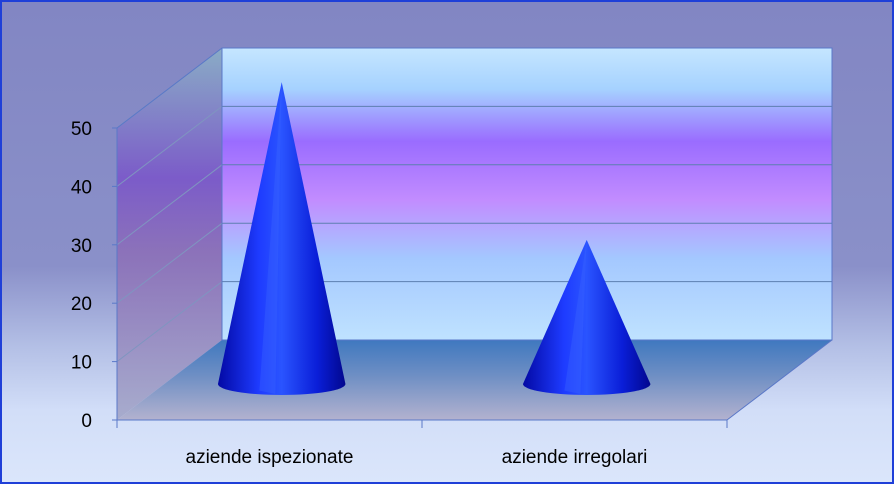 The width and height of the screenshot is (894, 484). What do you see at coordinates (270, 457) in the screenshot?
I see `x-category-label: aziende ispezionate` at bounding box center [270, 457].